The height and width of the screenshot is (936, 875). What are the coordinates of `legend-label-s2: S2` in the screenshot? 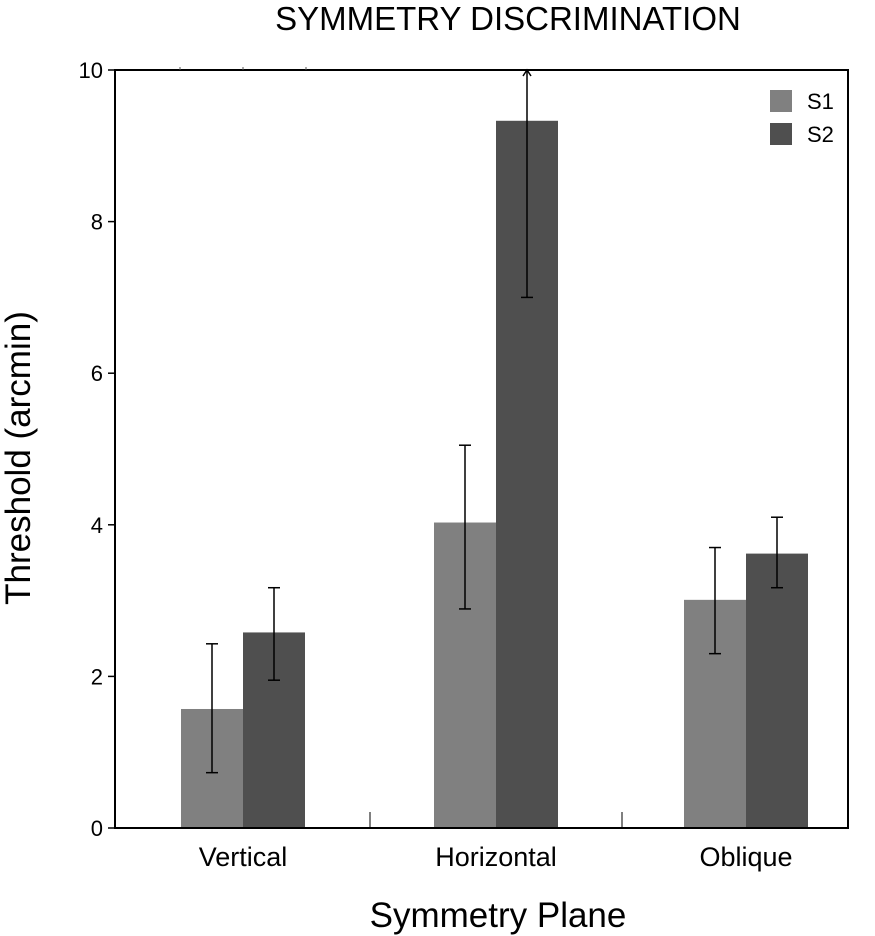 It's located at (820, 134).